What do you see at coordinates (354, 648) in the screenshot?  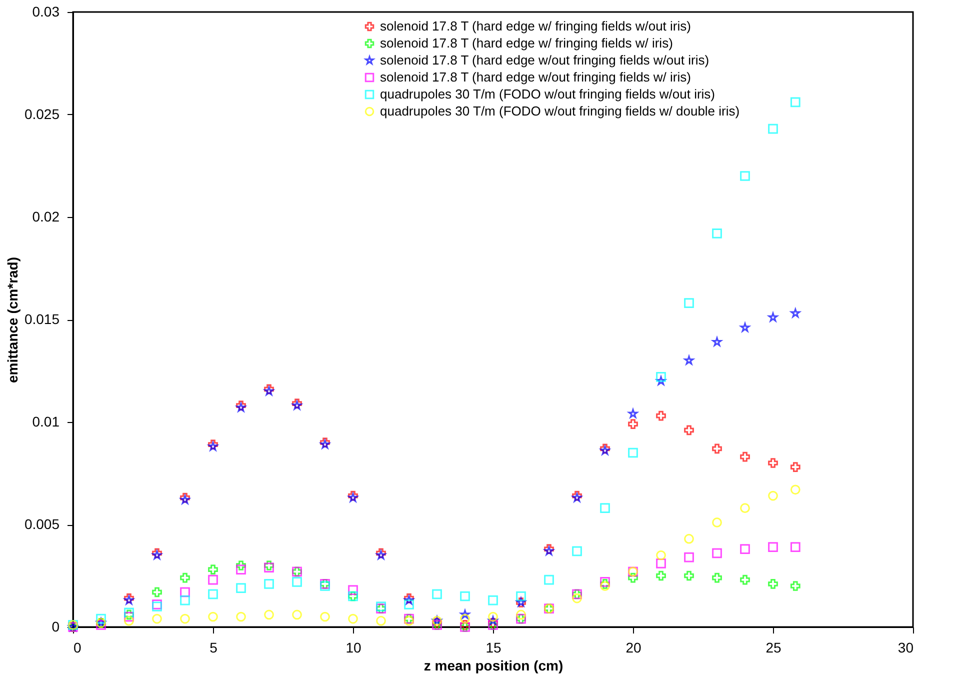 I see `x-tick-label: 10` at bounding box center [354, 648].